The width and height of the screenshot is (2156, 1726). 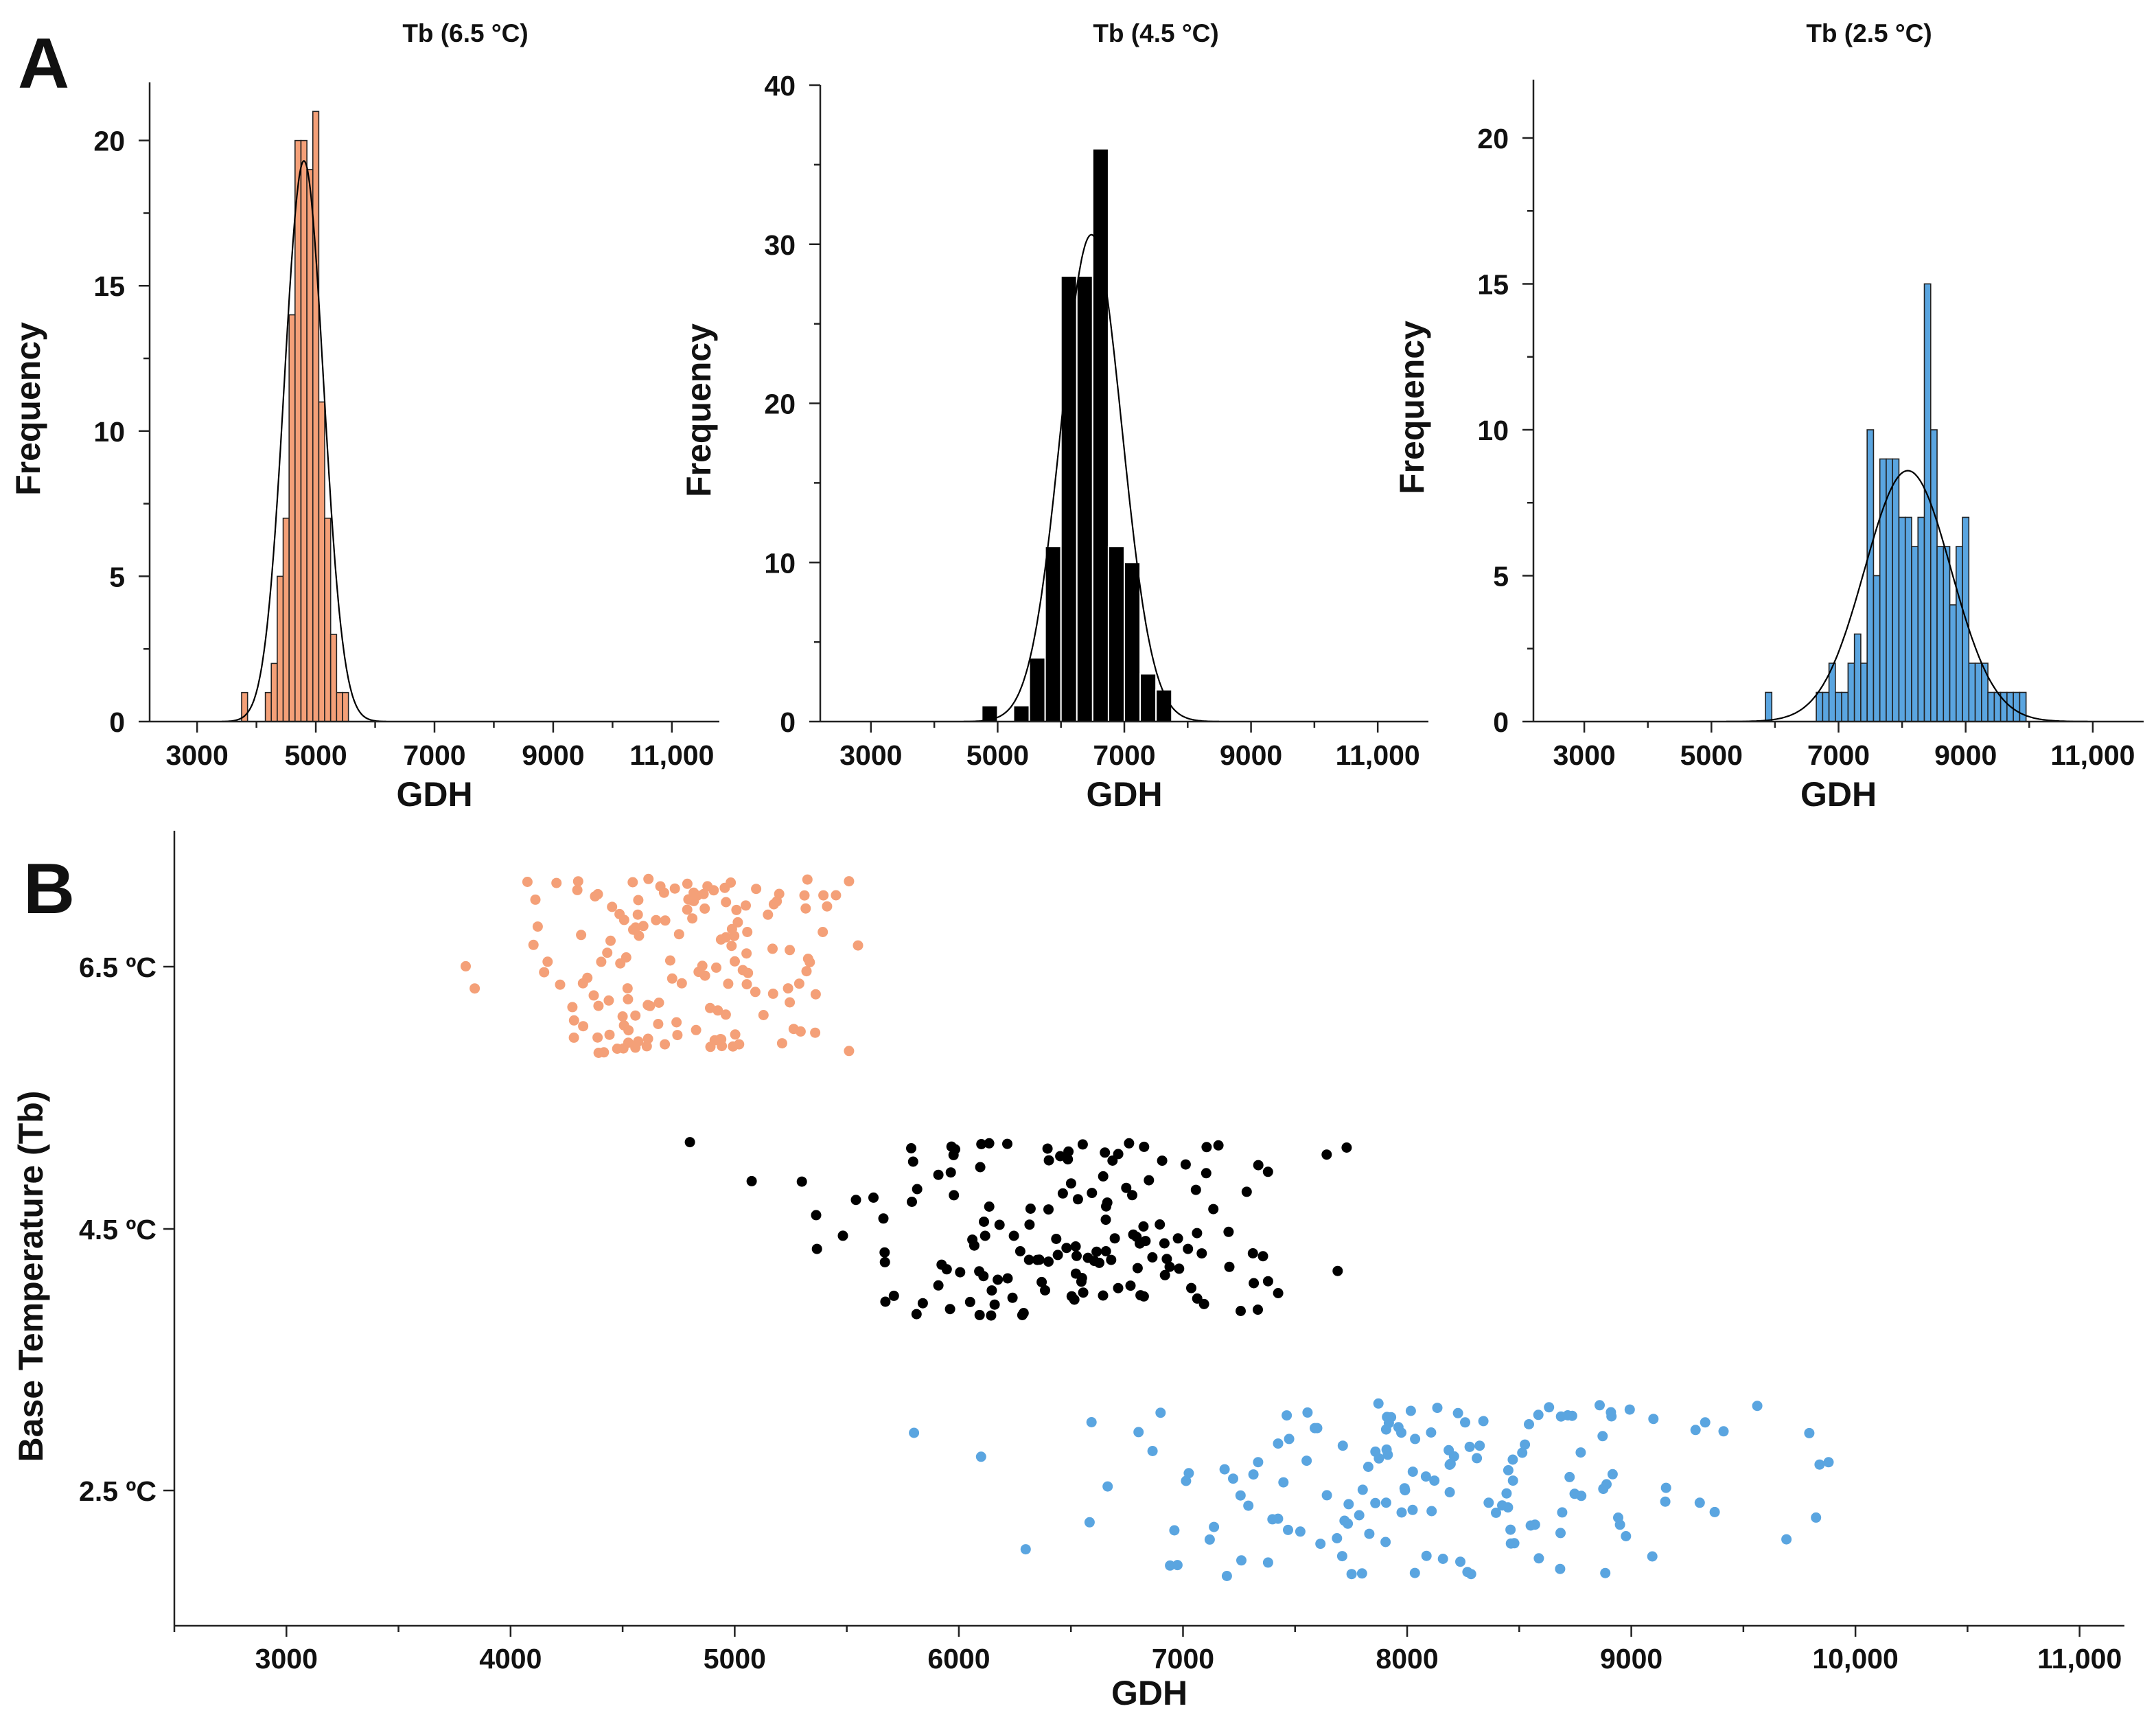 What do you see at coordinates (780, 245) in the screenshot?
I see `y-tick-label: 30` at bounding box center [780, 245].